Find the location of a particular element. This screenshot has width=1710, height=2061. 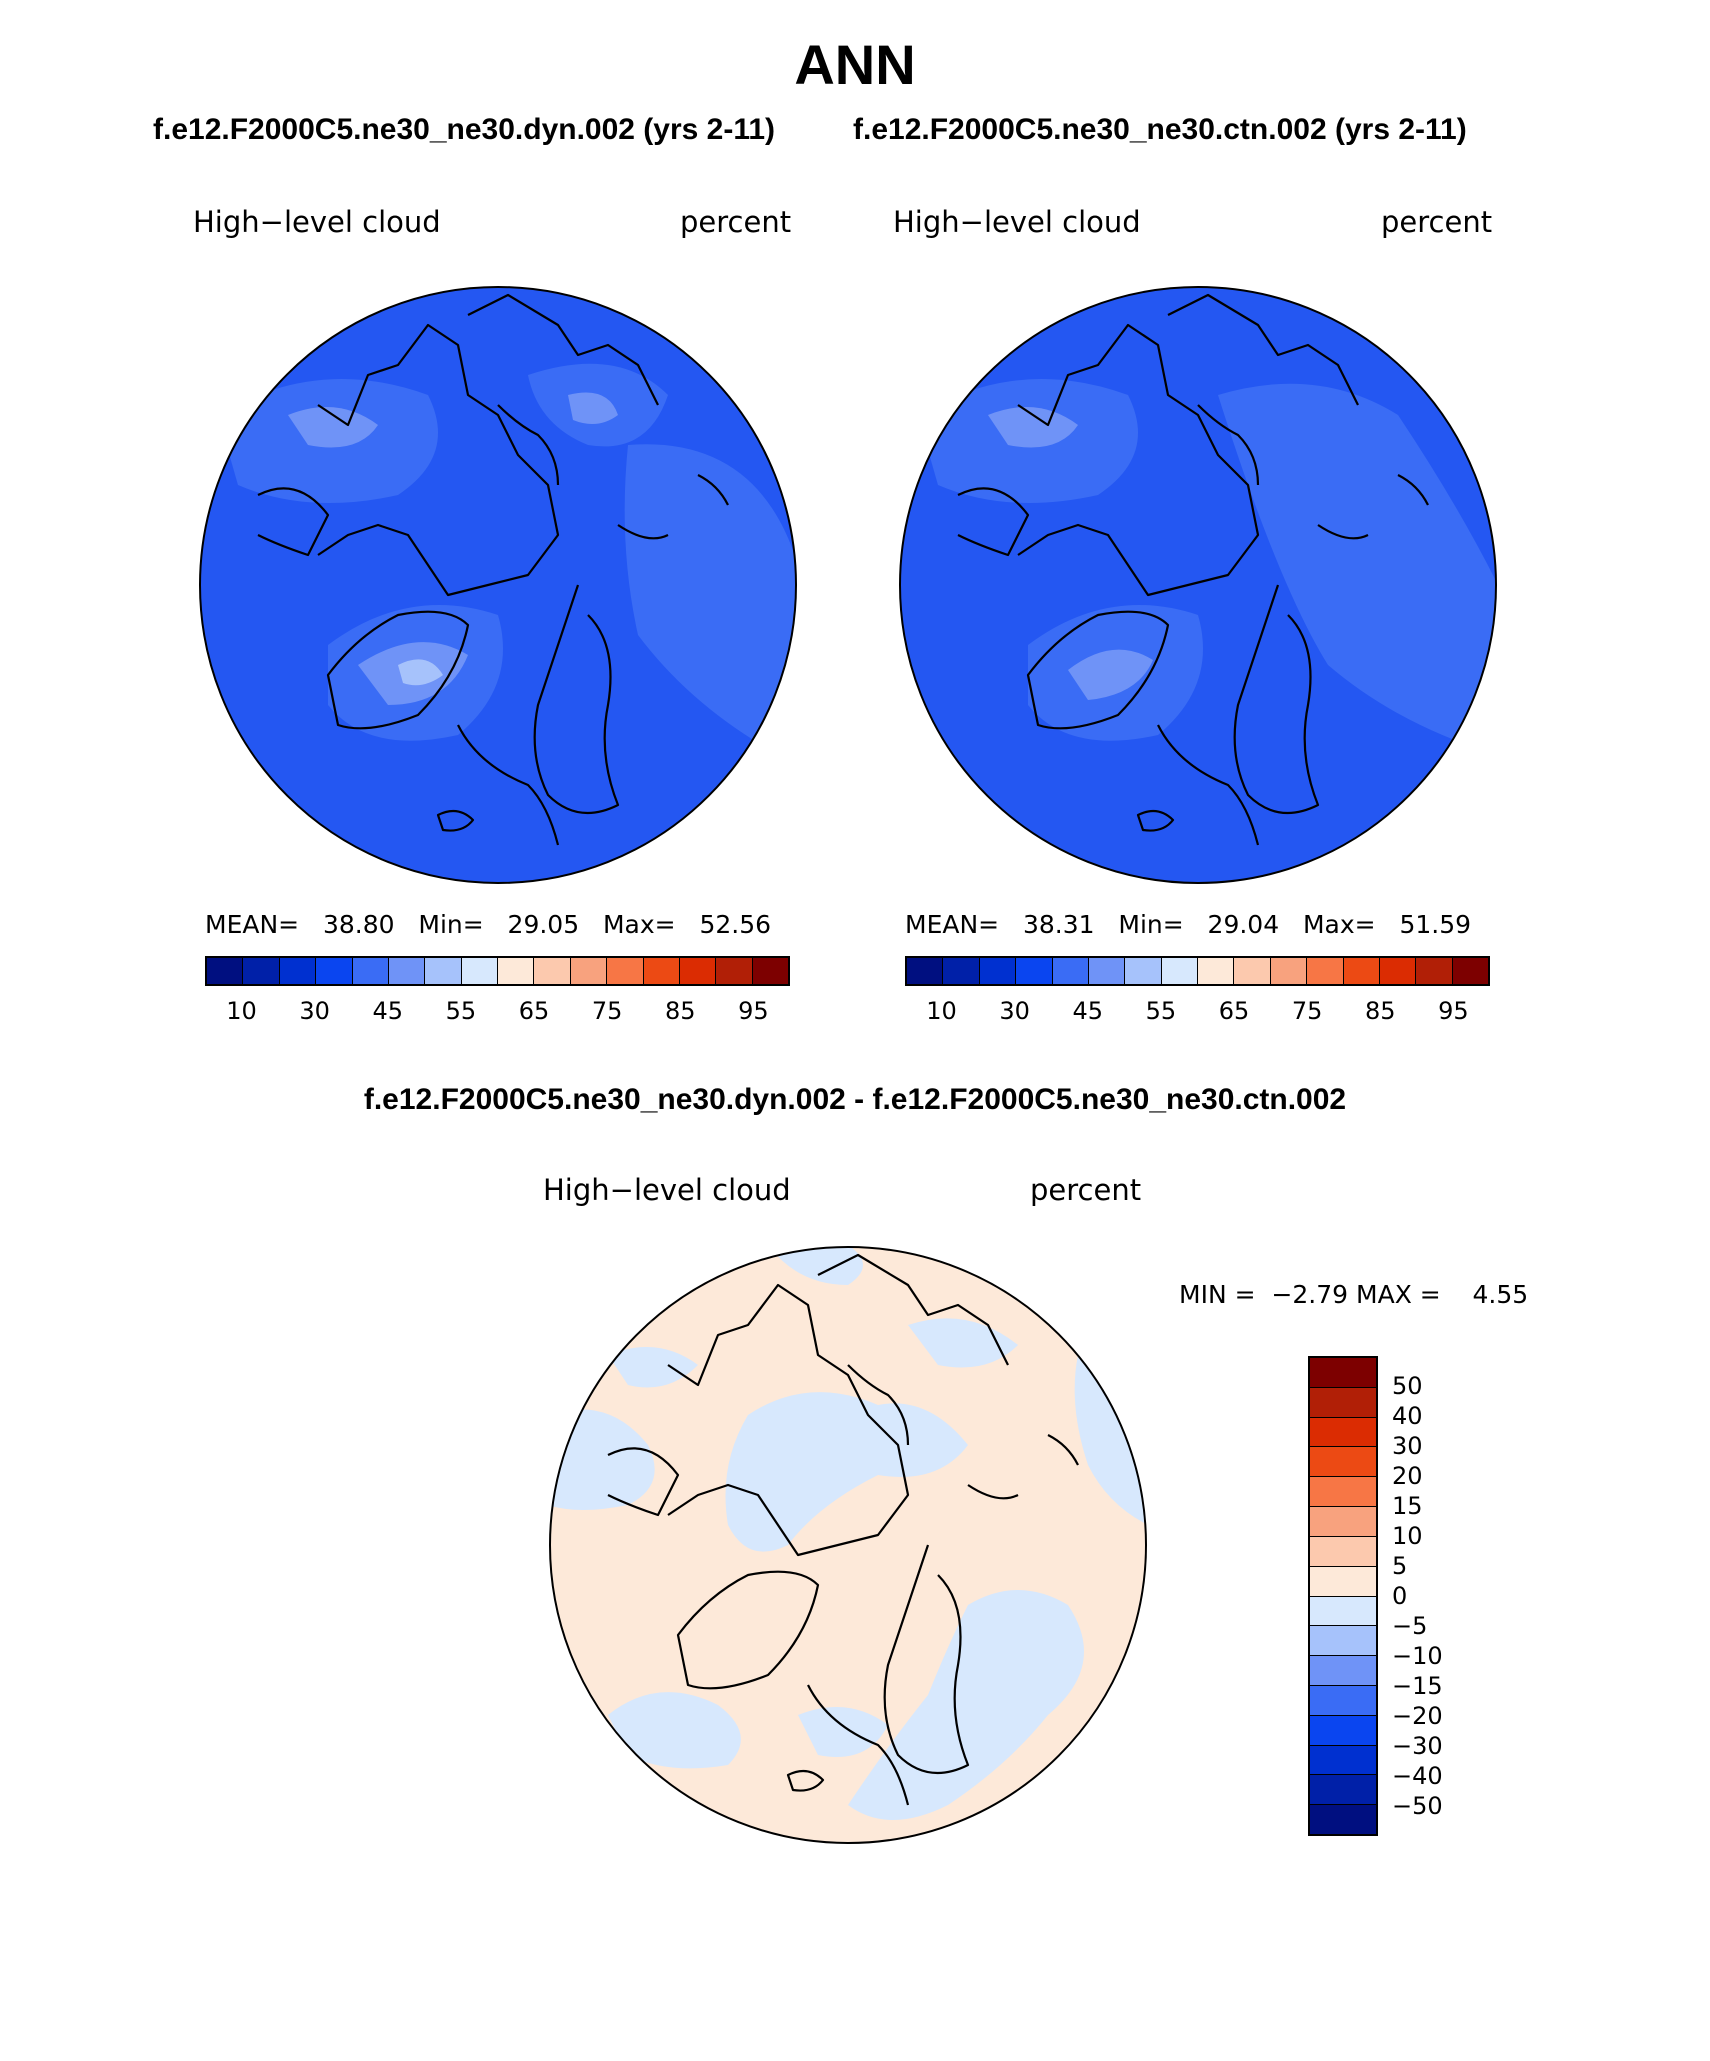

right-max-value: 51.59 is located at coordinates (1435, 924).